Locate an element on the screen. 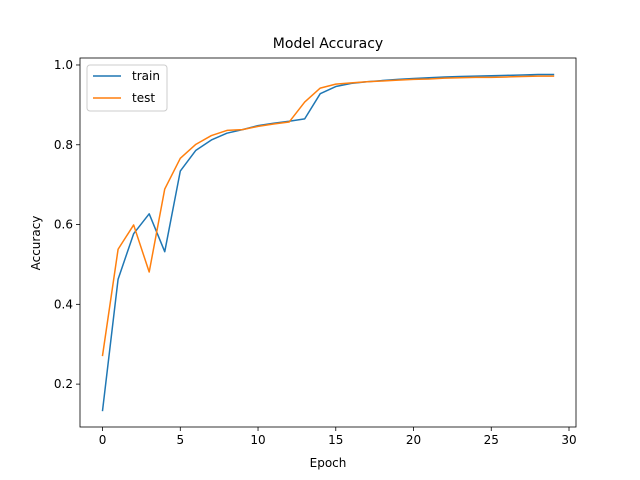 The height and width of the screenshot is (480, 640). y-axis-label: Accuracy is located at coordinates (36, 243).